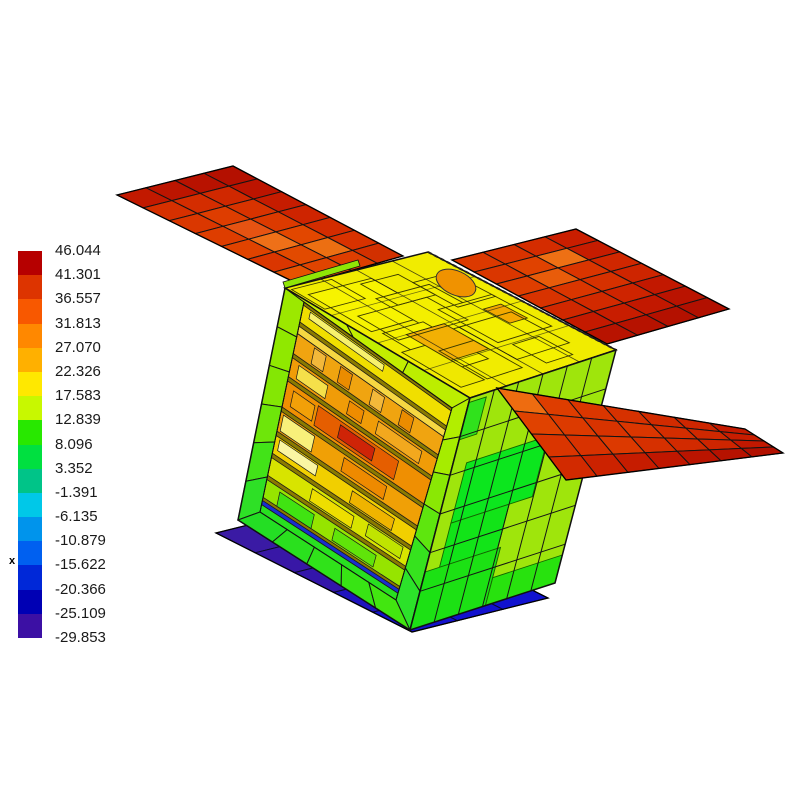  What do you see at coordinates (640, 434) in the screenshot?
I see `lower-right-solar-wing` at bounding box center [640, 434].